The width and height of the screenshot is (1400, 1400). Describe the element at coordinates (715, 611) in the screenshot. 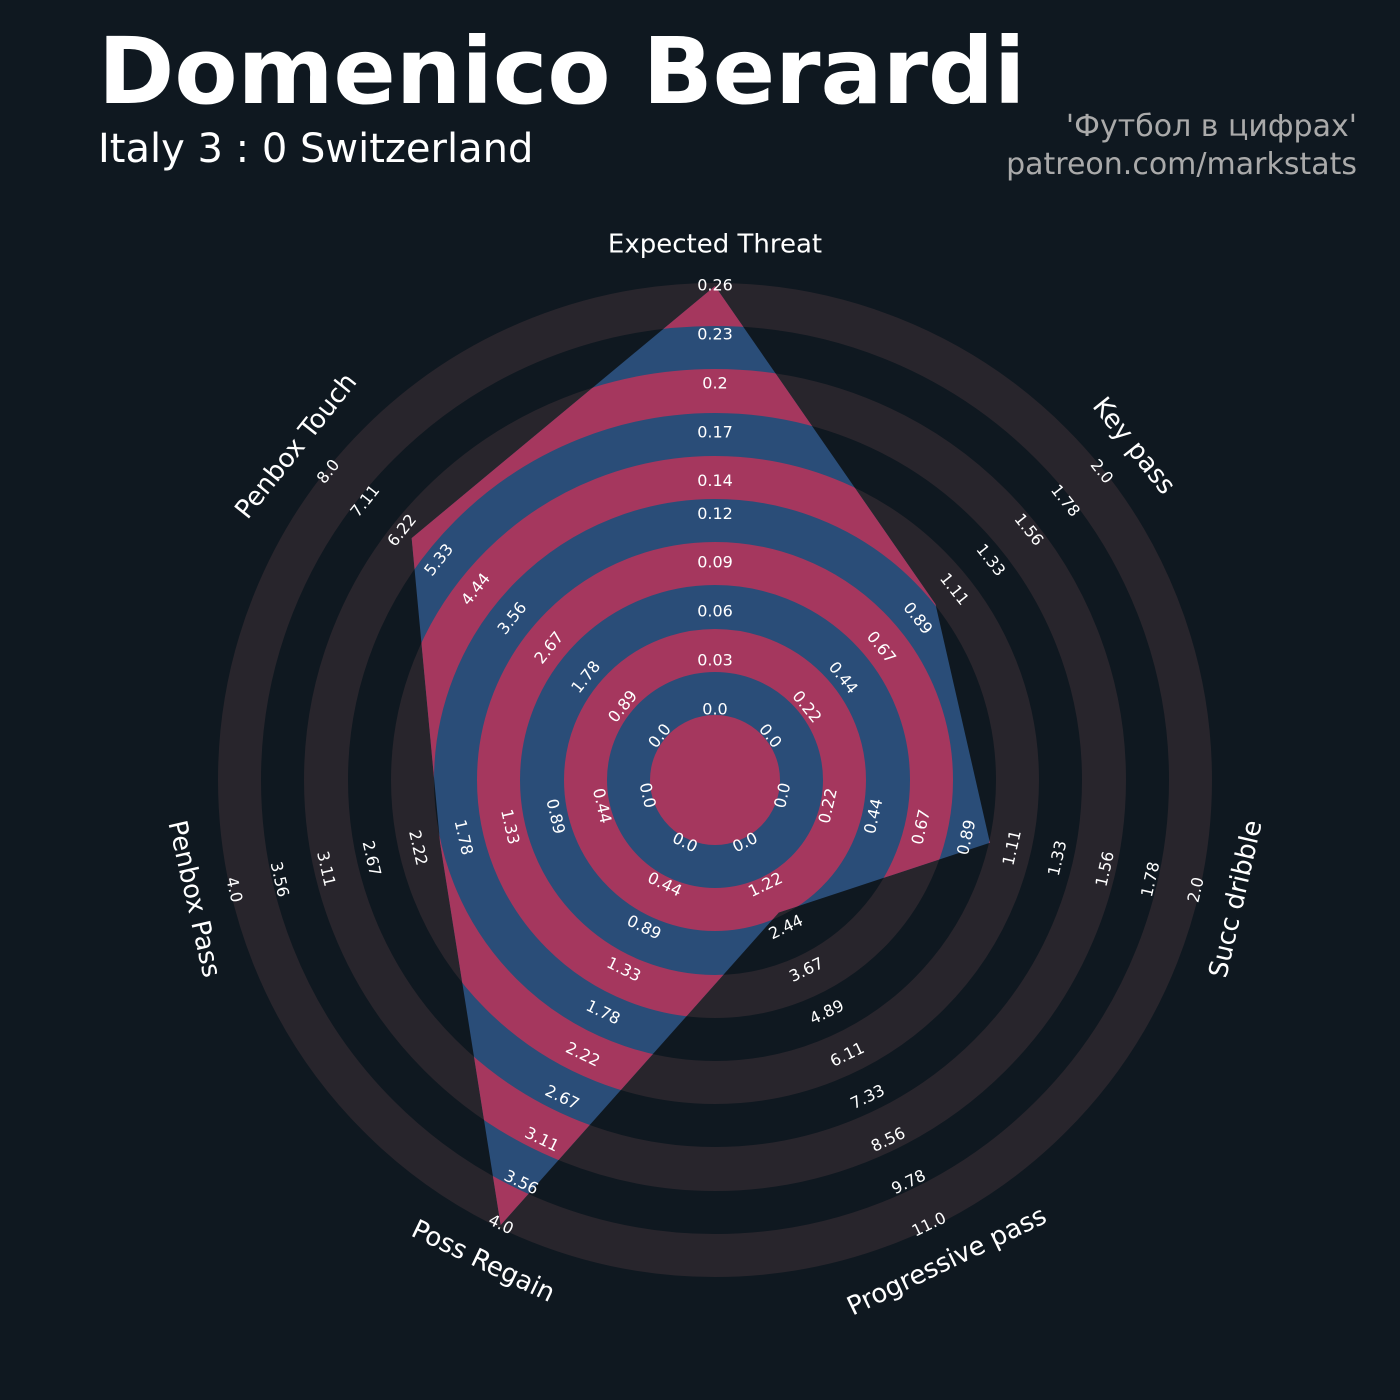

I see `tick-label: 0.06` at that location.